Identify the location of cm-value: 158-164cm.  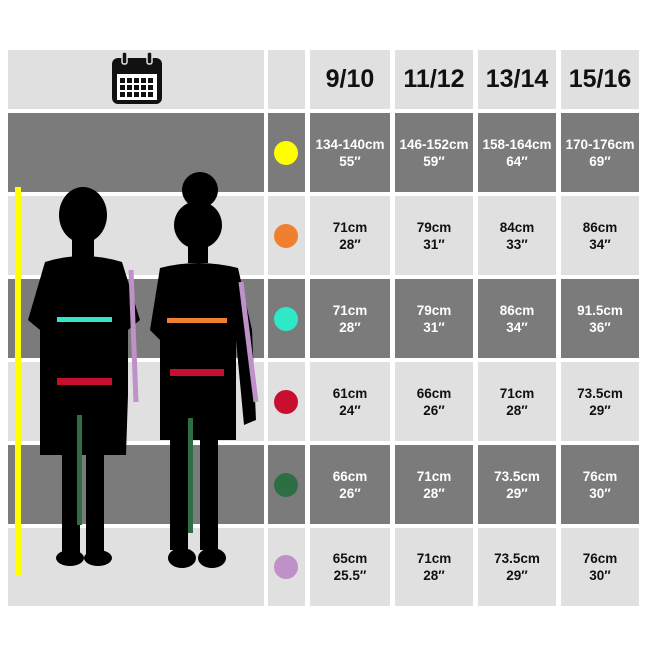
(517, 144).